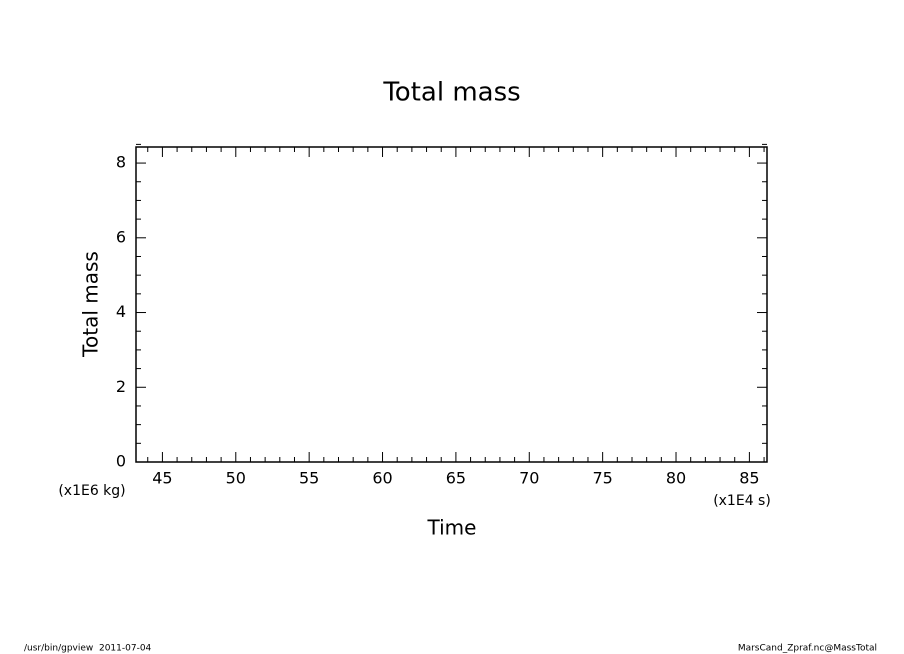 The height and width of the screenshot is (654, 904). I want to click on y-tick-label: 6, so click(121, 236).